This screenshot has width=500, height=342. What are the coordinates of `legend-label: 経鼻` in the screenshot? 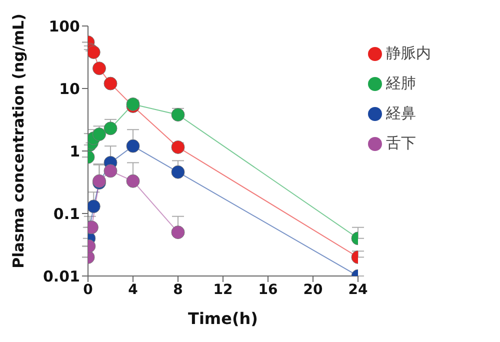 It's located at (401, 113).